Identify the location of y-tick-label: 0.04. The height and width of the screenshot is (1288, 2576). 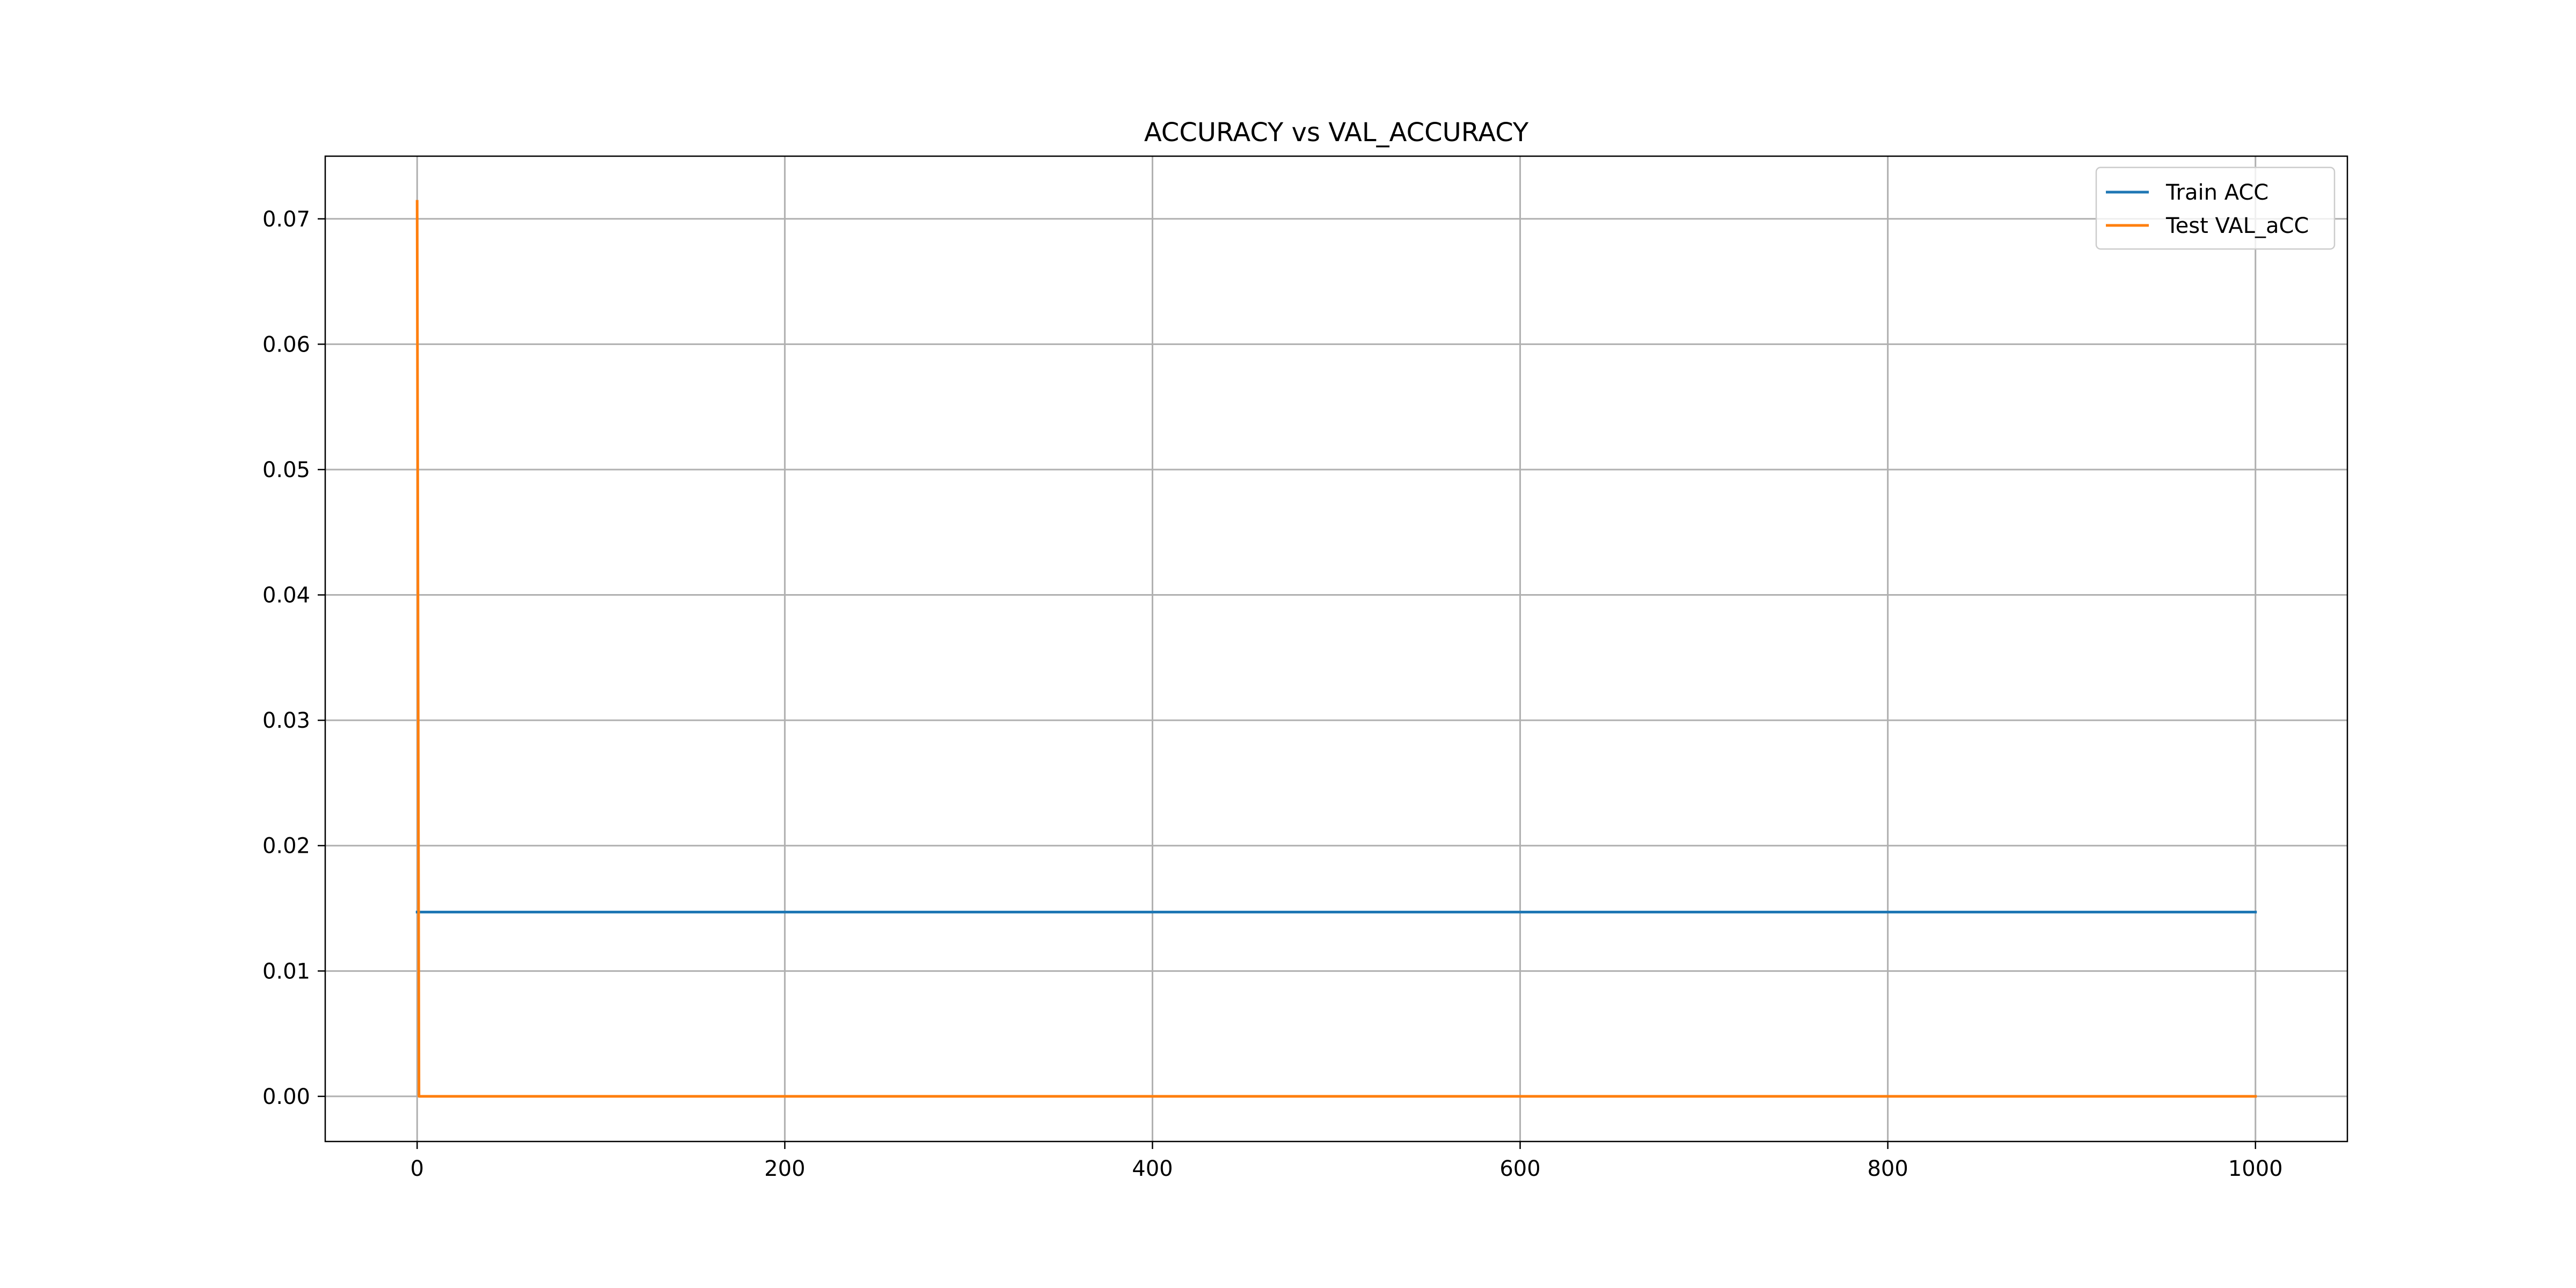
(286, 595).